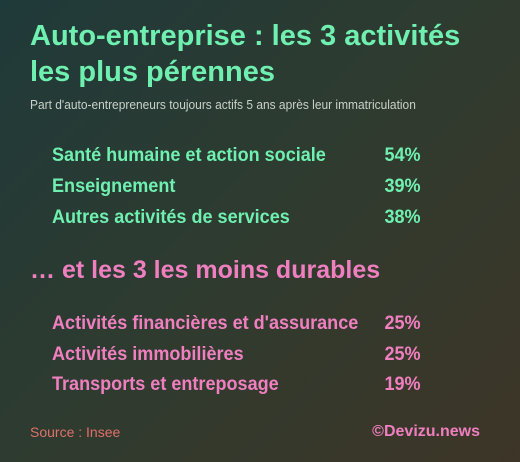 This screenshot has width=520, height=462. What do you see at coordinates (402, 384) in the screenshot?
I see `bottom-row-value: 19%` at bounding box center [402, 384].